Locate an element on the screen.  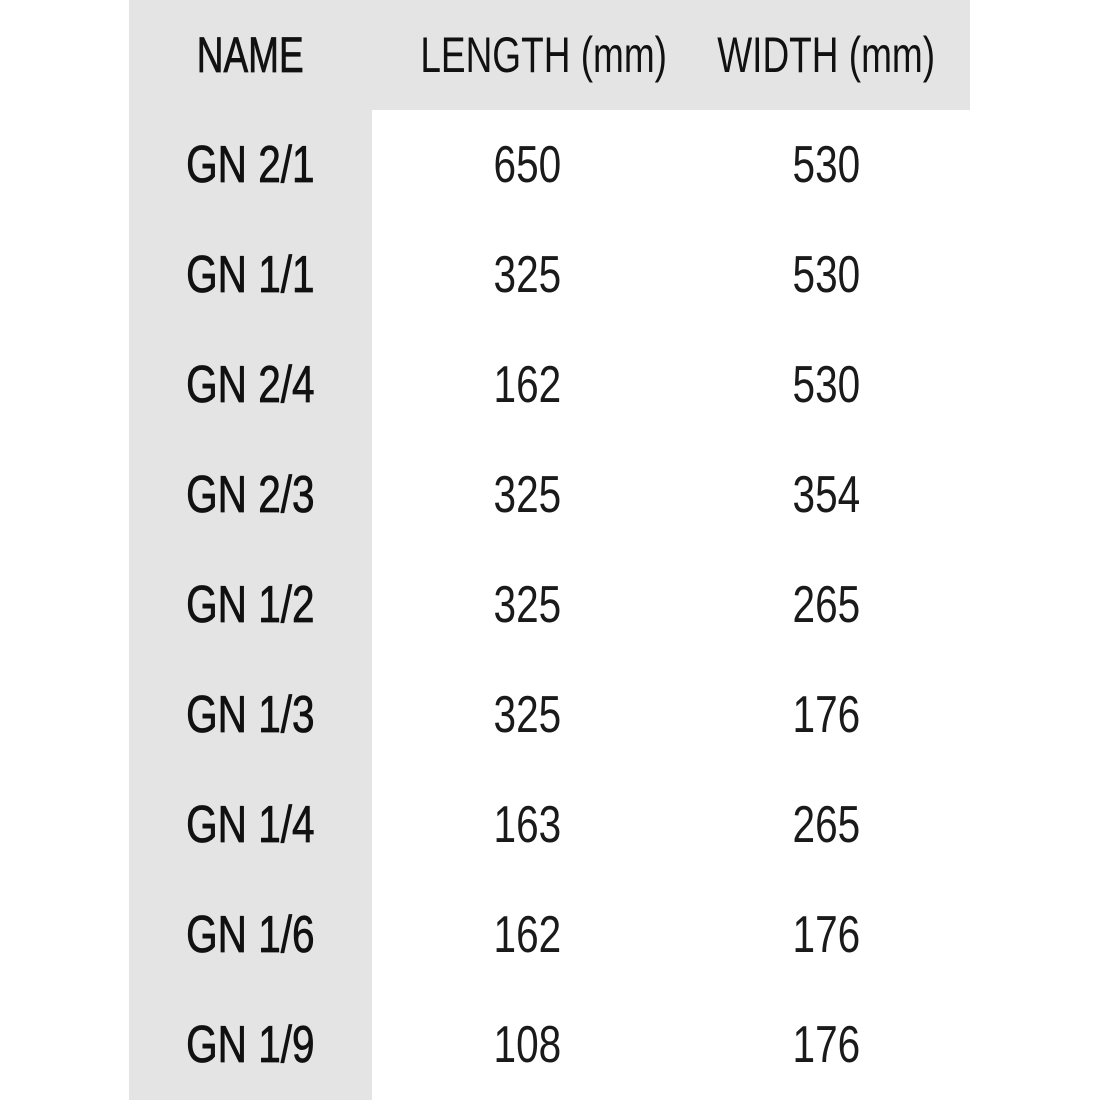
cell-name: GN 1/4 is located at coordinates (250, 825).